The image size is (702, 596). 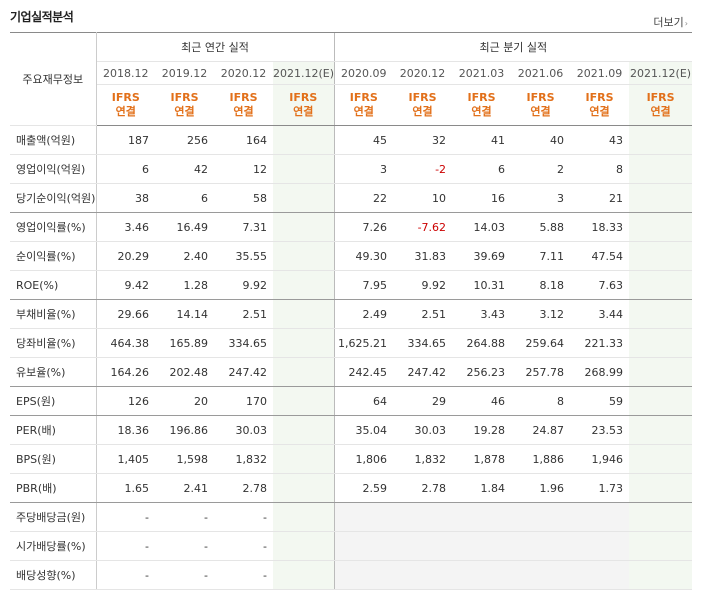 What do you see at coordinates (243, 285) in the screenshot?
I see `value-cell: 9.92` at bounding box center [243, 285].